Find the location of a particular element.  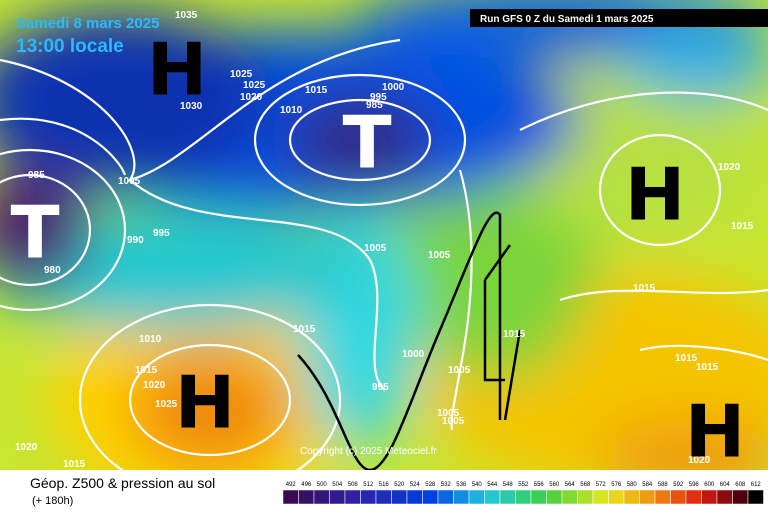

scale-label: 556 is located at coordinates (539, 485).